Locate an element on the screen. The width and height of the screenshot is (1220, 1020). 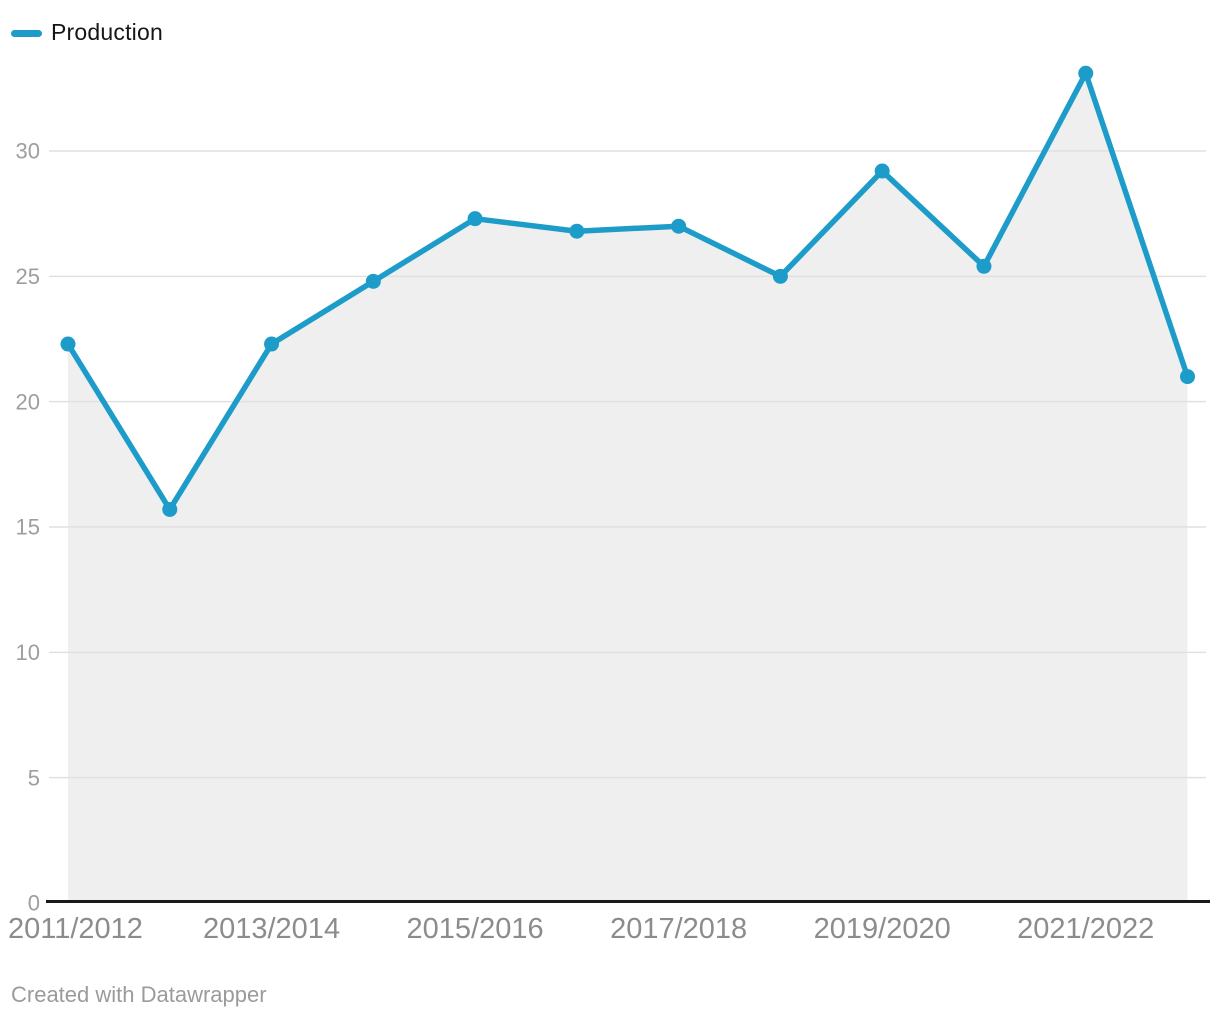
data-point-2022-2023 is located at coordinates (1188, 377).